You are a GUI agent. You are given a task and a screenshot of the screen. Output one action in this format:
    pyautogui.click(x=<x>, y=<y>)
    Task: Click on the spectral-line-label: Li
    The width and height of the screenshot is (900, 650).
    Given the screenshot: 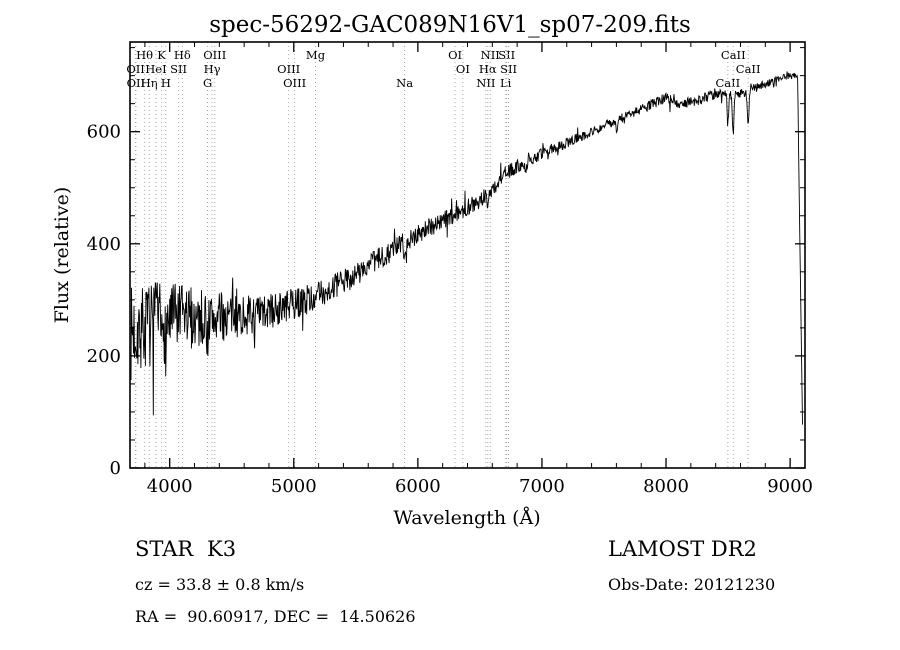 What is the action you would take?
    pyautogui.click(x=506, y=83)
    